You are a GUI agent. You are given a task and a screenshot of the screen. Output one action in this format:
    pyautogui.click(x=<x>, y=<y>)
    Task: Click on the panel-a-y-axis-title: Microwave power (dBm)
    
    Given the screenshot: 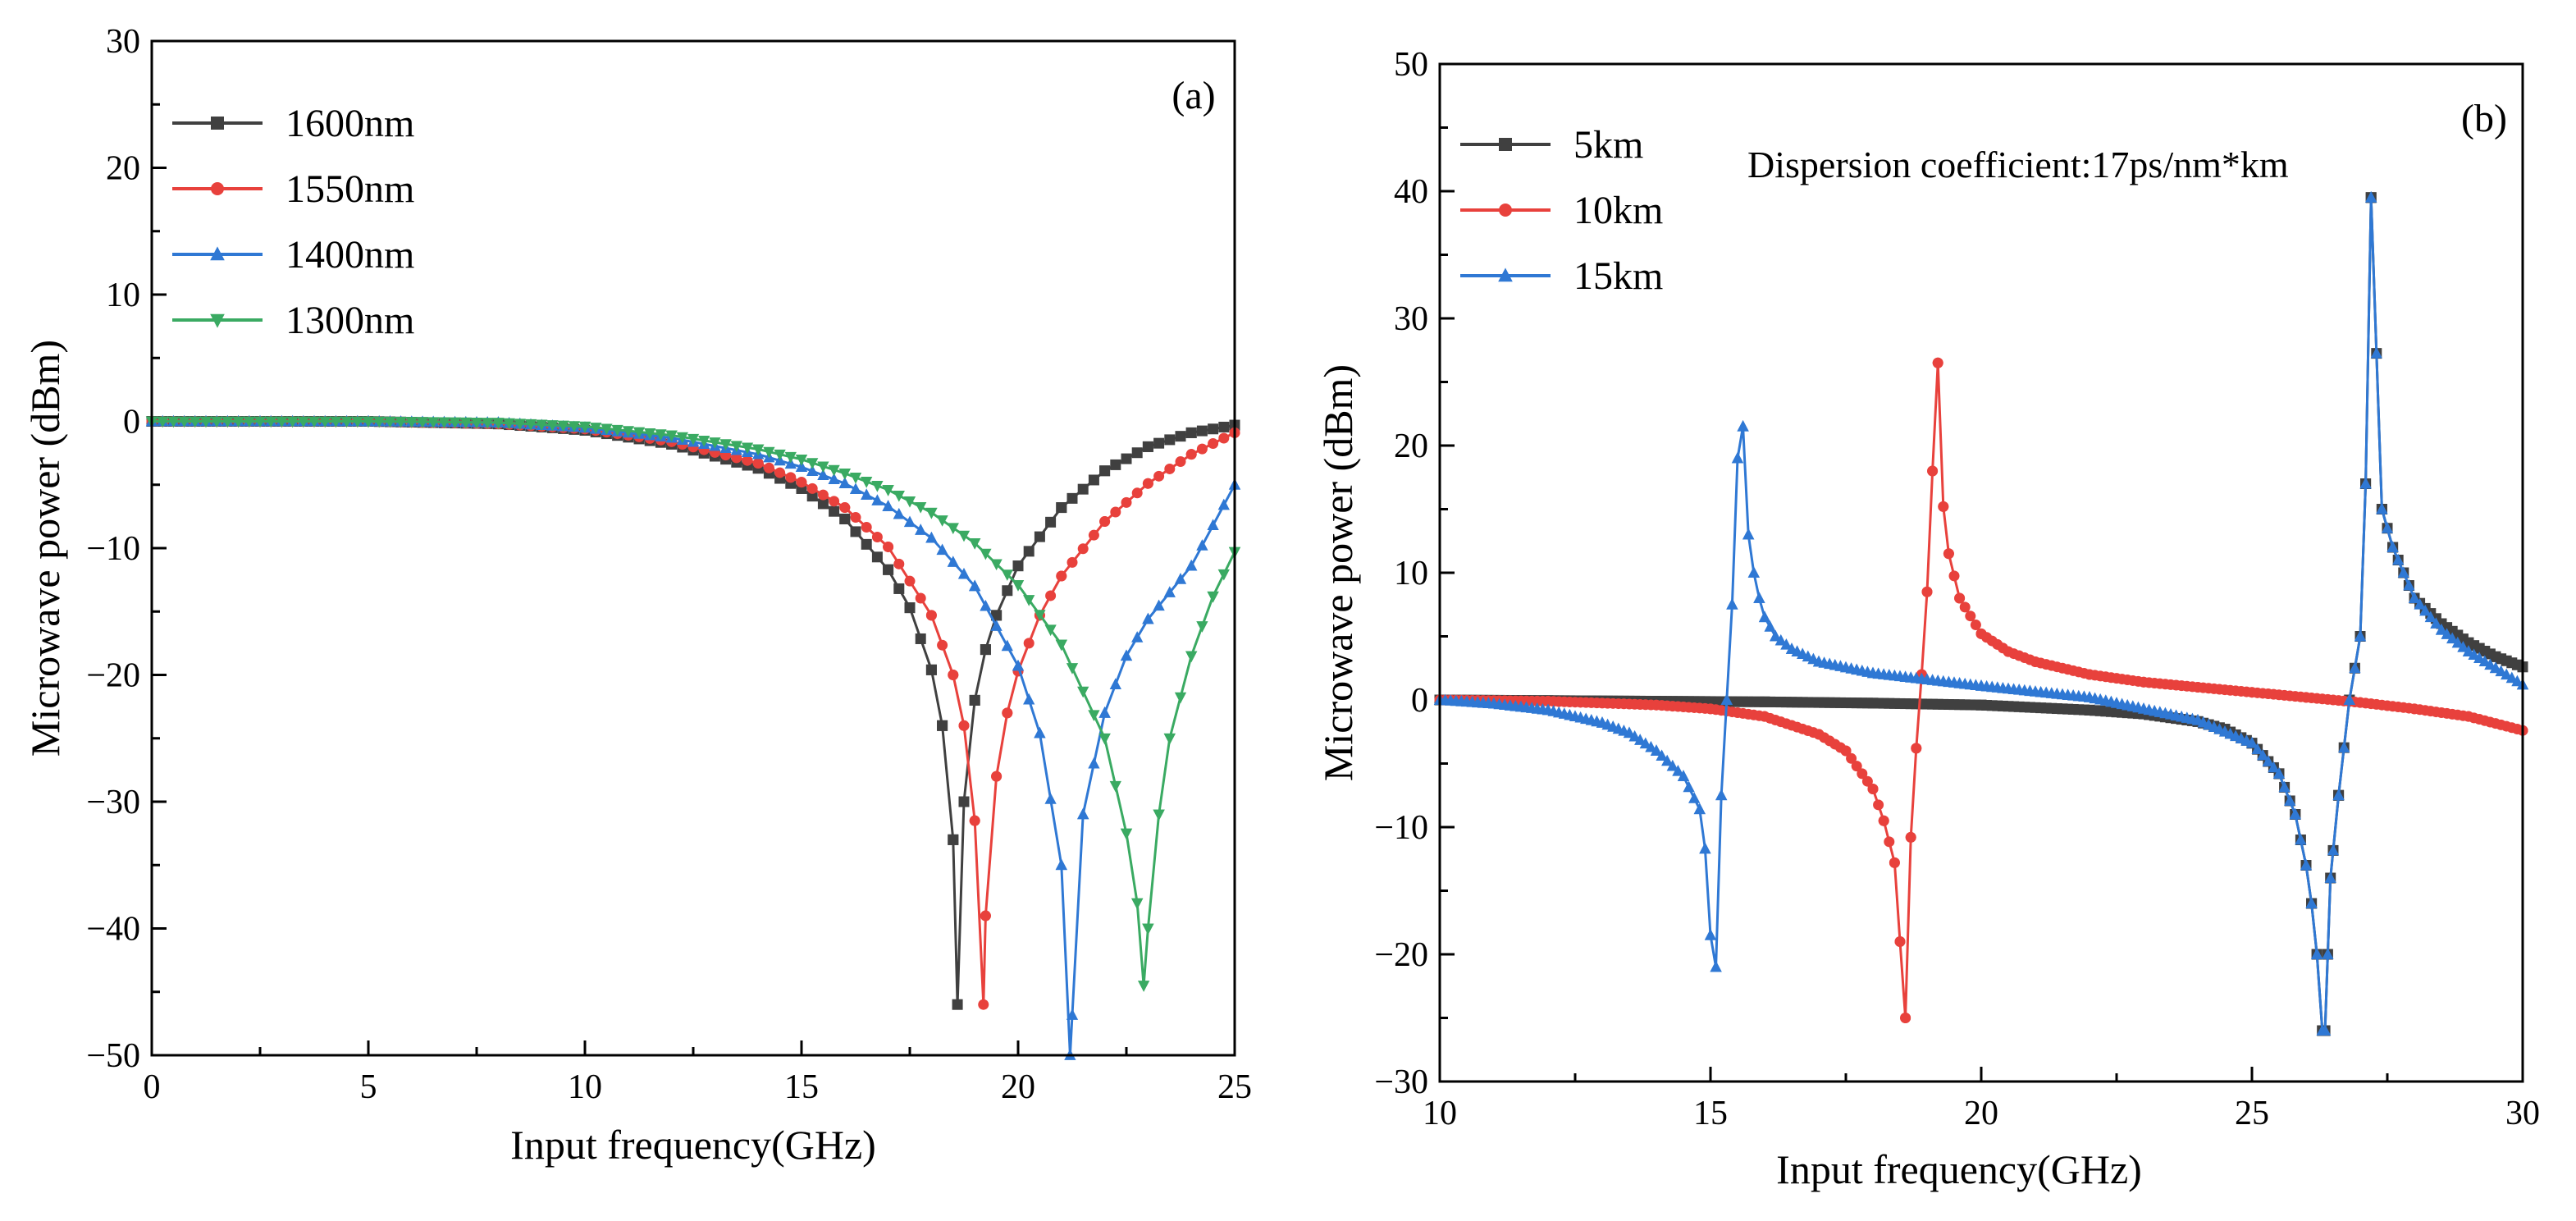 What is the action you would take?
    pyautogui.click(x=45, y=548)
    